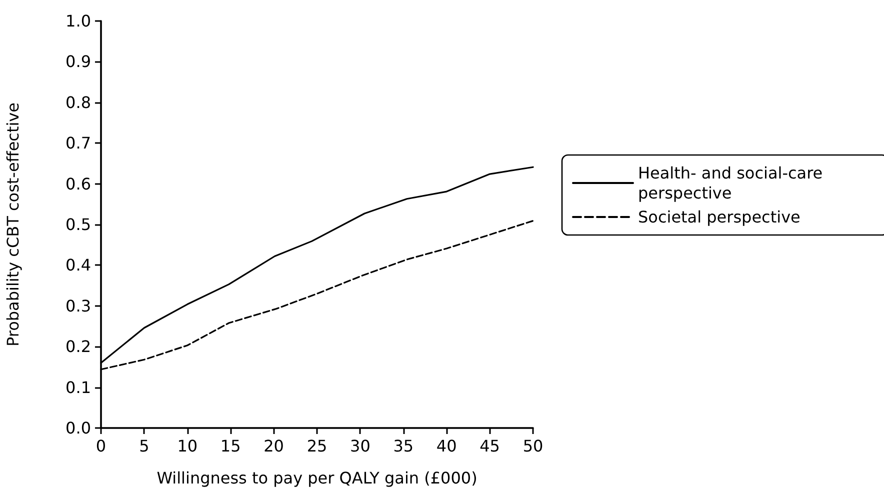  Describe the element at coordinates (719, 217) in the screenshot. I see `legend-label: Societal perspective` at that location.